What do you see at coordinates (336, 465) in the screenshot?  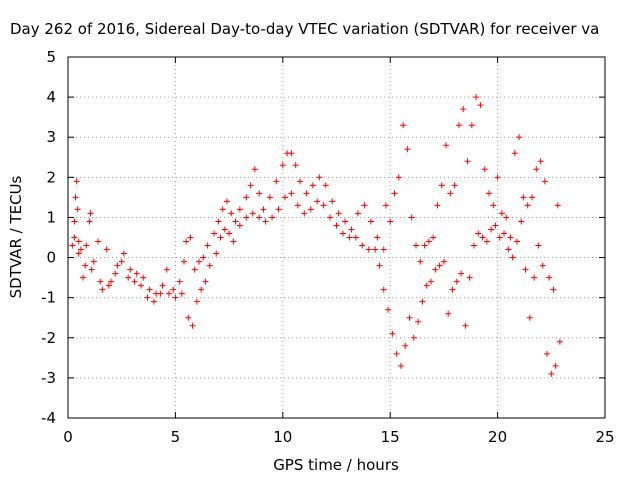 I see `x-axis-label: GPS time / hours` at bounding box center [336, 465].